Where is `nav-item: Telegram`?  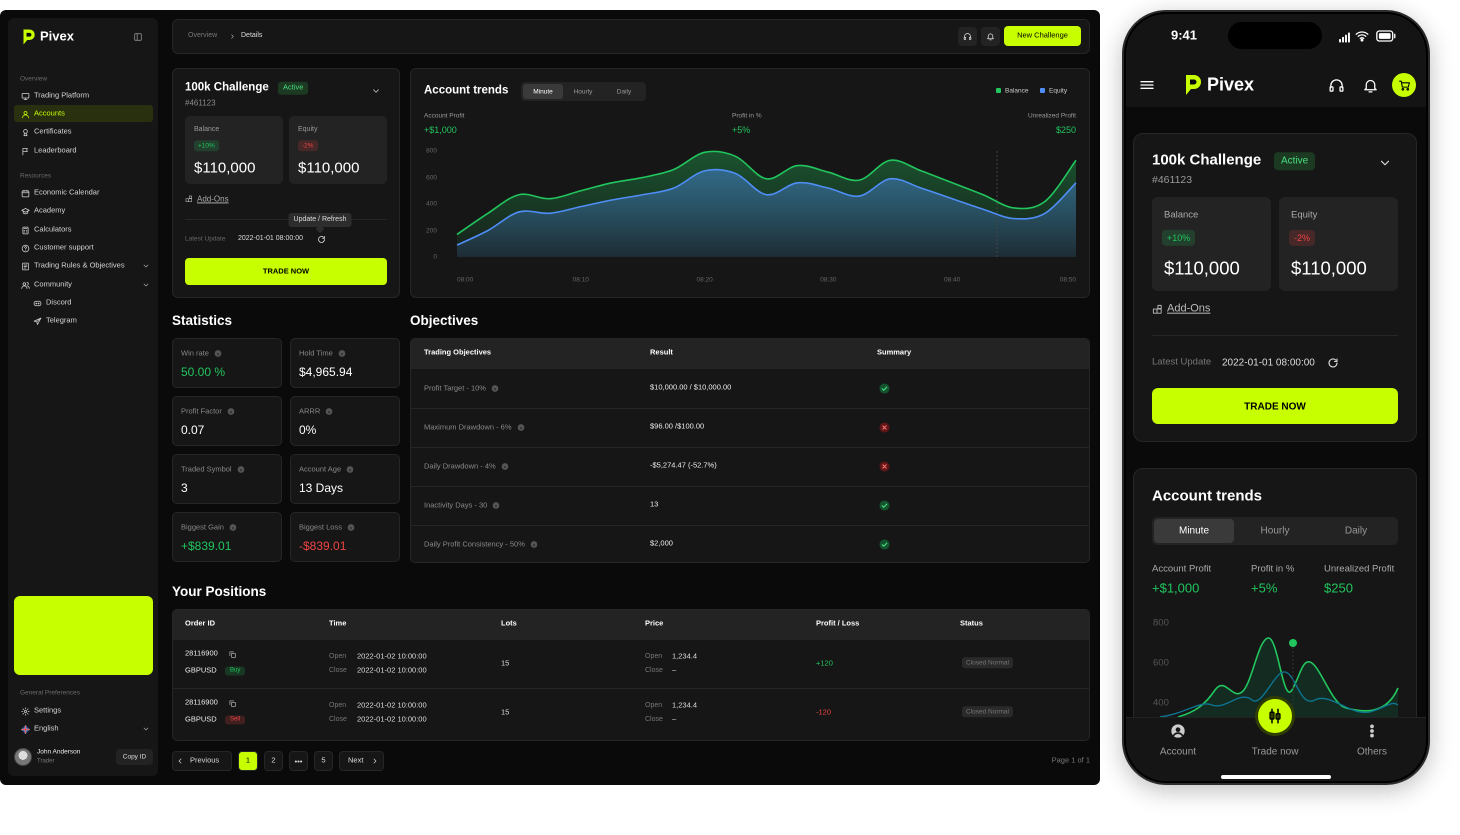
nav-item: Telegram is located at coordinates (61, 320).